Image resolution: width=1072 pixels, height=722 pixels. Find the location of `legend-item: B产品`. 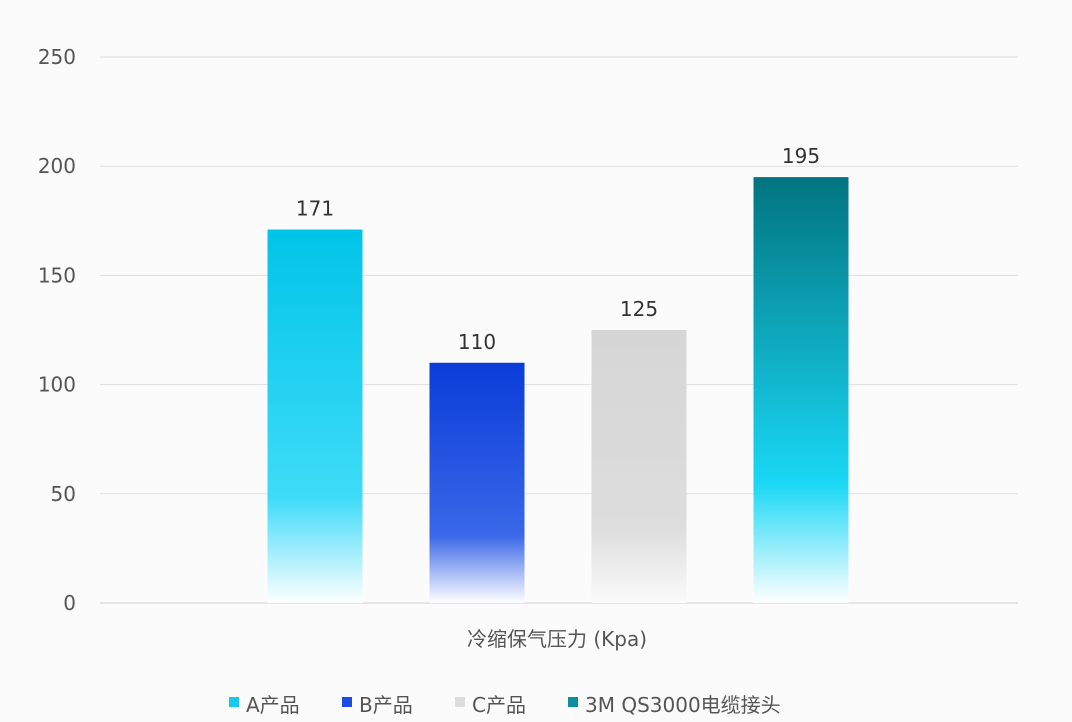

legend-item: B产品 is located at coordinates (377, 705).